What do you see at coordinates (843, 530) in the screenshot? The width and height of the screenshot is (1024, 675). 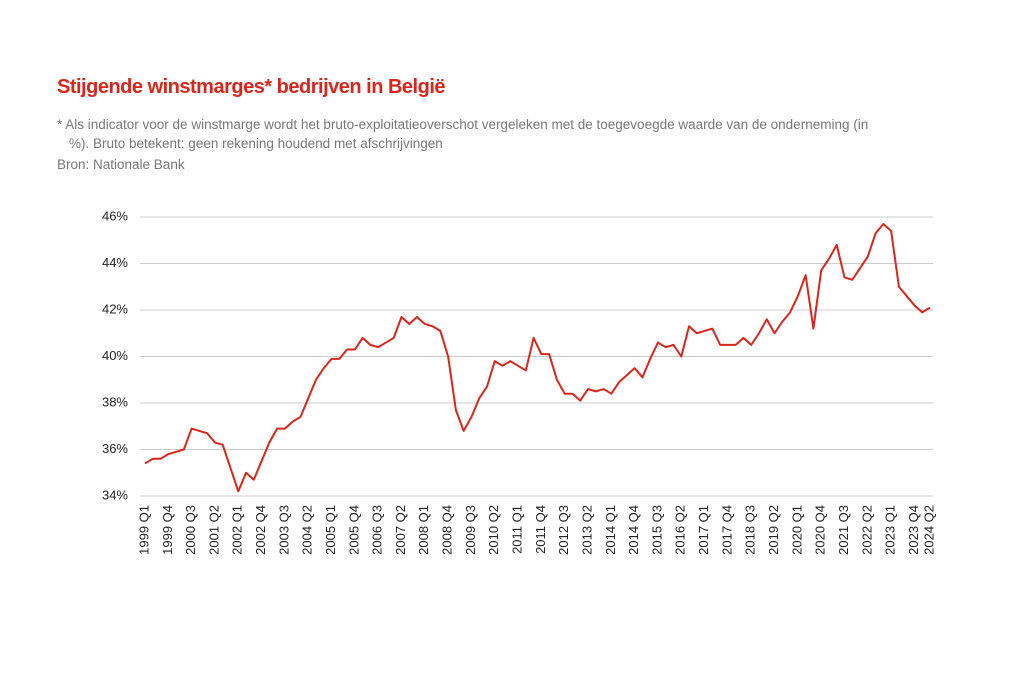 I see `x-tick-label: 2021 Q3` at bounding box center [843, 530].